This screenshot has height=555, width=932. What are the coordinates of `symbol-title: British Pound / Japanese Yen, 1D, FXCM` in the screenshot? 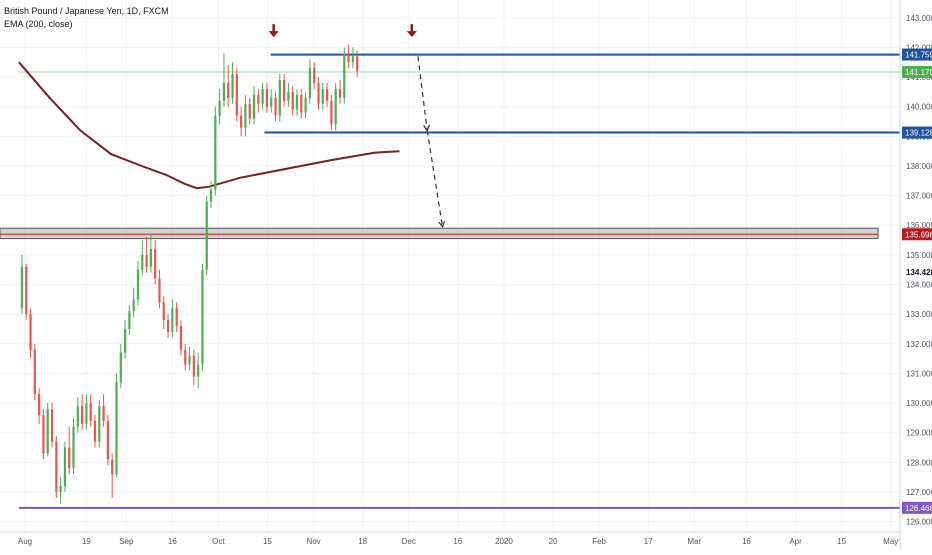 It's located at (86, 11).